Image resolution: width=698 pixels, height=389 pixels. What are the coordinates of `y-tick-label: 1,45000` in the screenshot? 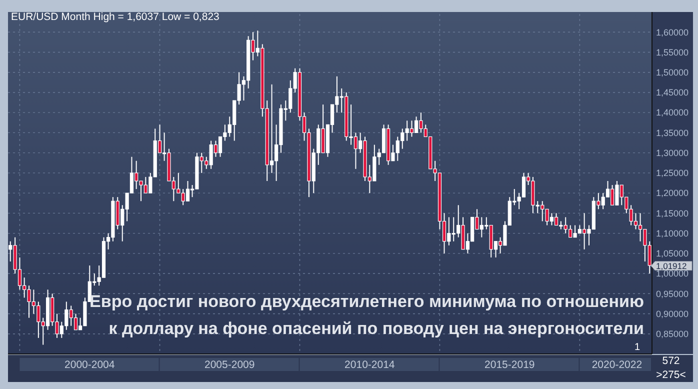 It's located at (672, 93).